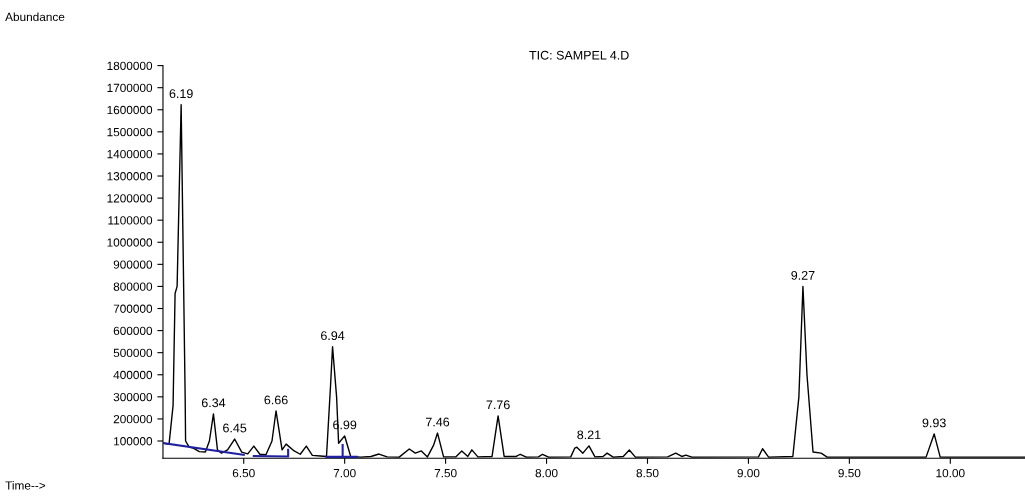 The height and width of the screenshot is (497, 1025). What do you see at coordinates (130, 220) in the screenshot?
I see `y-tick-label: 1100000` at bounding box center [130, 220].